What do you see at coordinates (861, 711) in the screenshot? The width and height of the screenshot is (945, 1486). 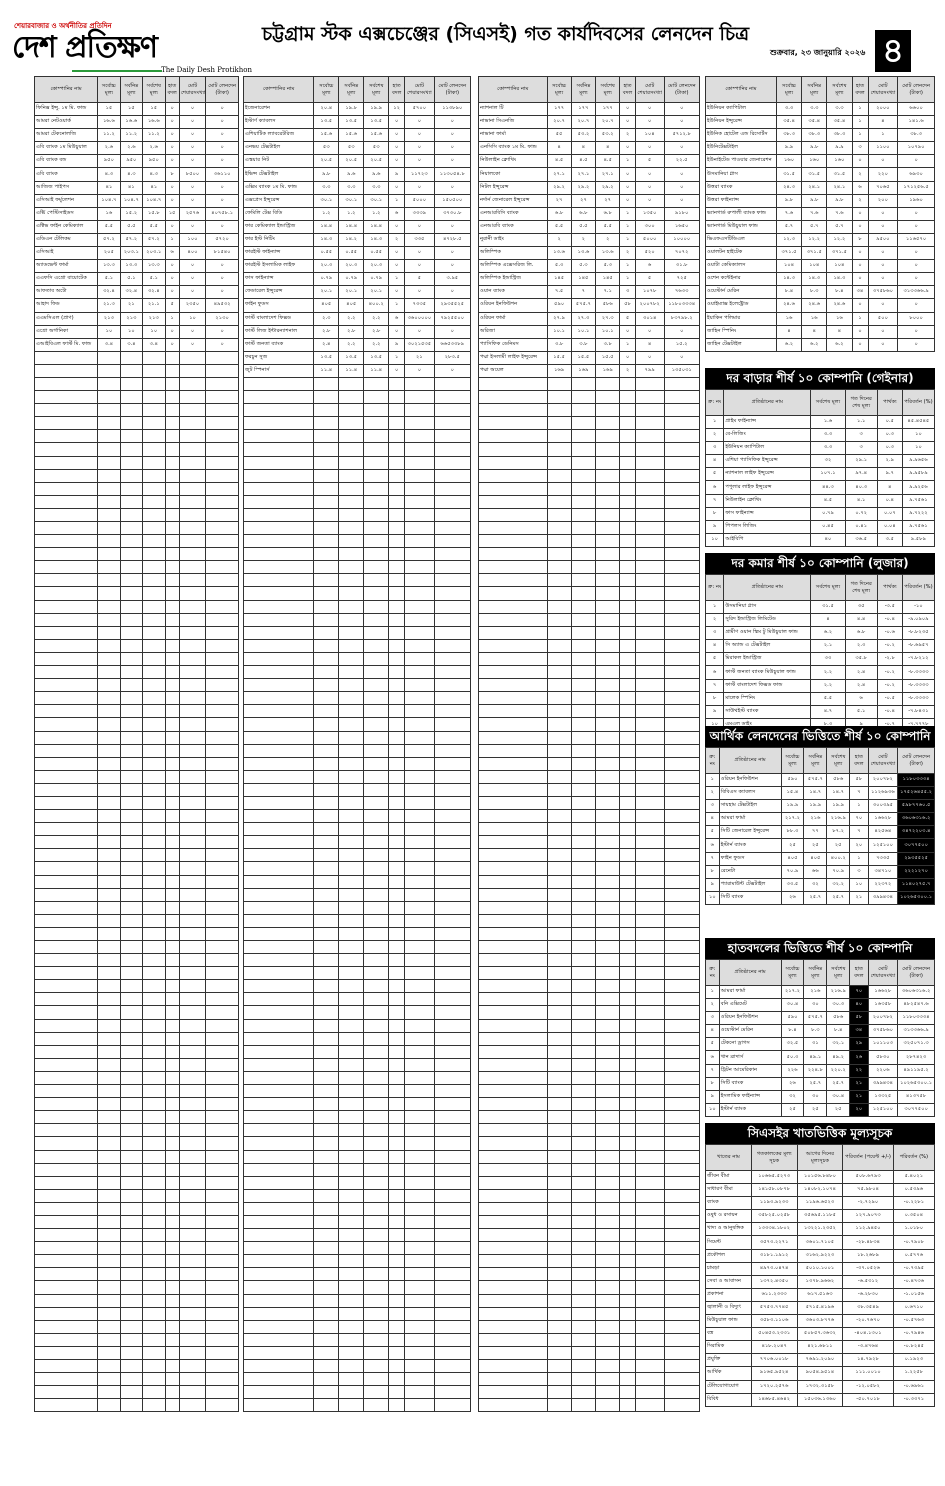 I see `cell-value: ৫.১` at bounding box center [861, 711].